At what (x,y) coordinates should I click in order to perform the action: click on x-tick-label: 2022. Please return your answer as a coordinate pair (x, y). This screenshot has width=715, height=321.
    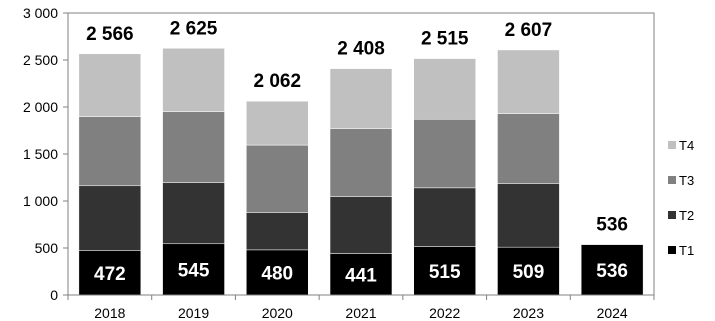
    Looking at the image, I should click on (444, 313).